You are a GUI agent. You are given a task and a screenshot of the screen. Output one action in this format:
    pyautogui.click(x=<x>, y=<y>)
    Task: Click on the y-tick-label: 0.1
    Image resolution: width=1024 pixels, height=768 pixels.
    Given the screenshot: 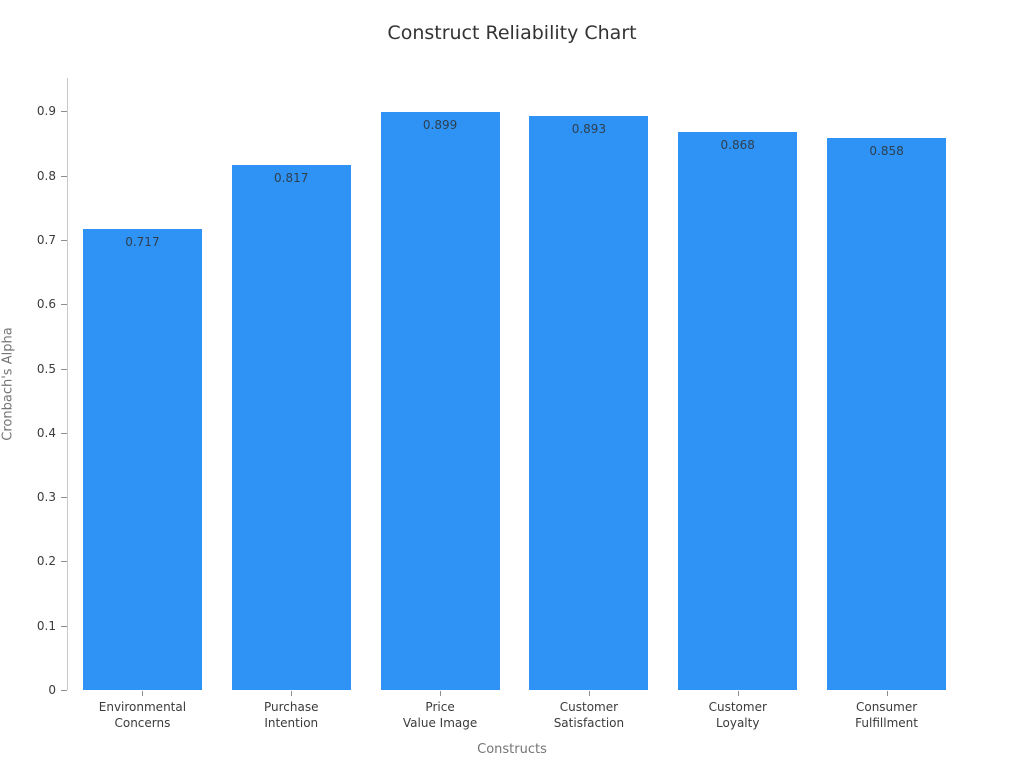 What is the action you would take?
    pyautogui.click(x=46, y=625)
    